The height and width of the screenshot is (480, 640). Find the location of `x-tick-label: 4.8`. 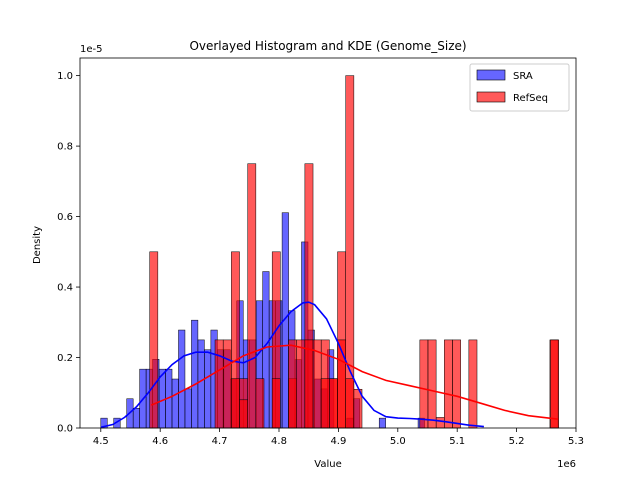

x-tick-label: 4.8 is located at coordinates (279, 441).